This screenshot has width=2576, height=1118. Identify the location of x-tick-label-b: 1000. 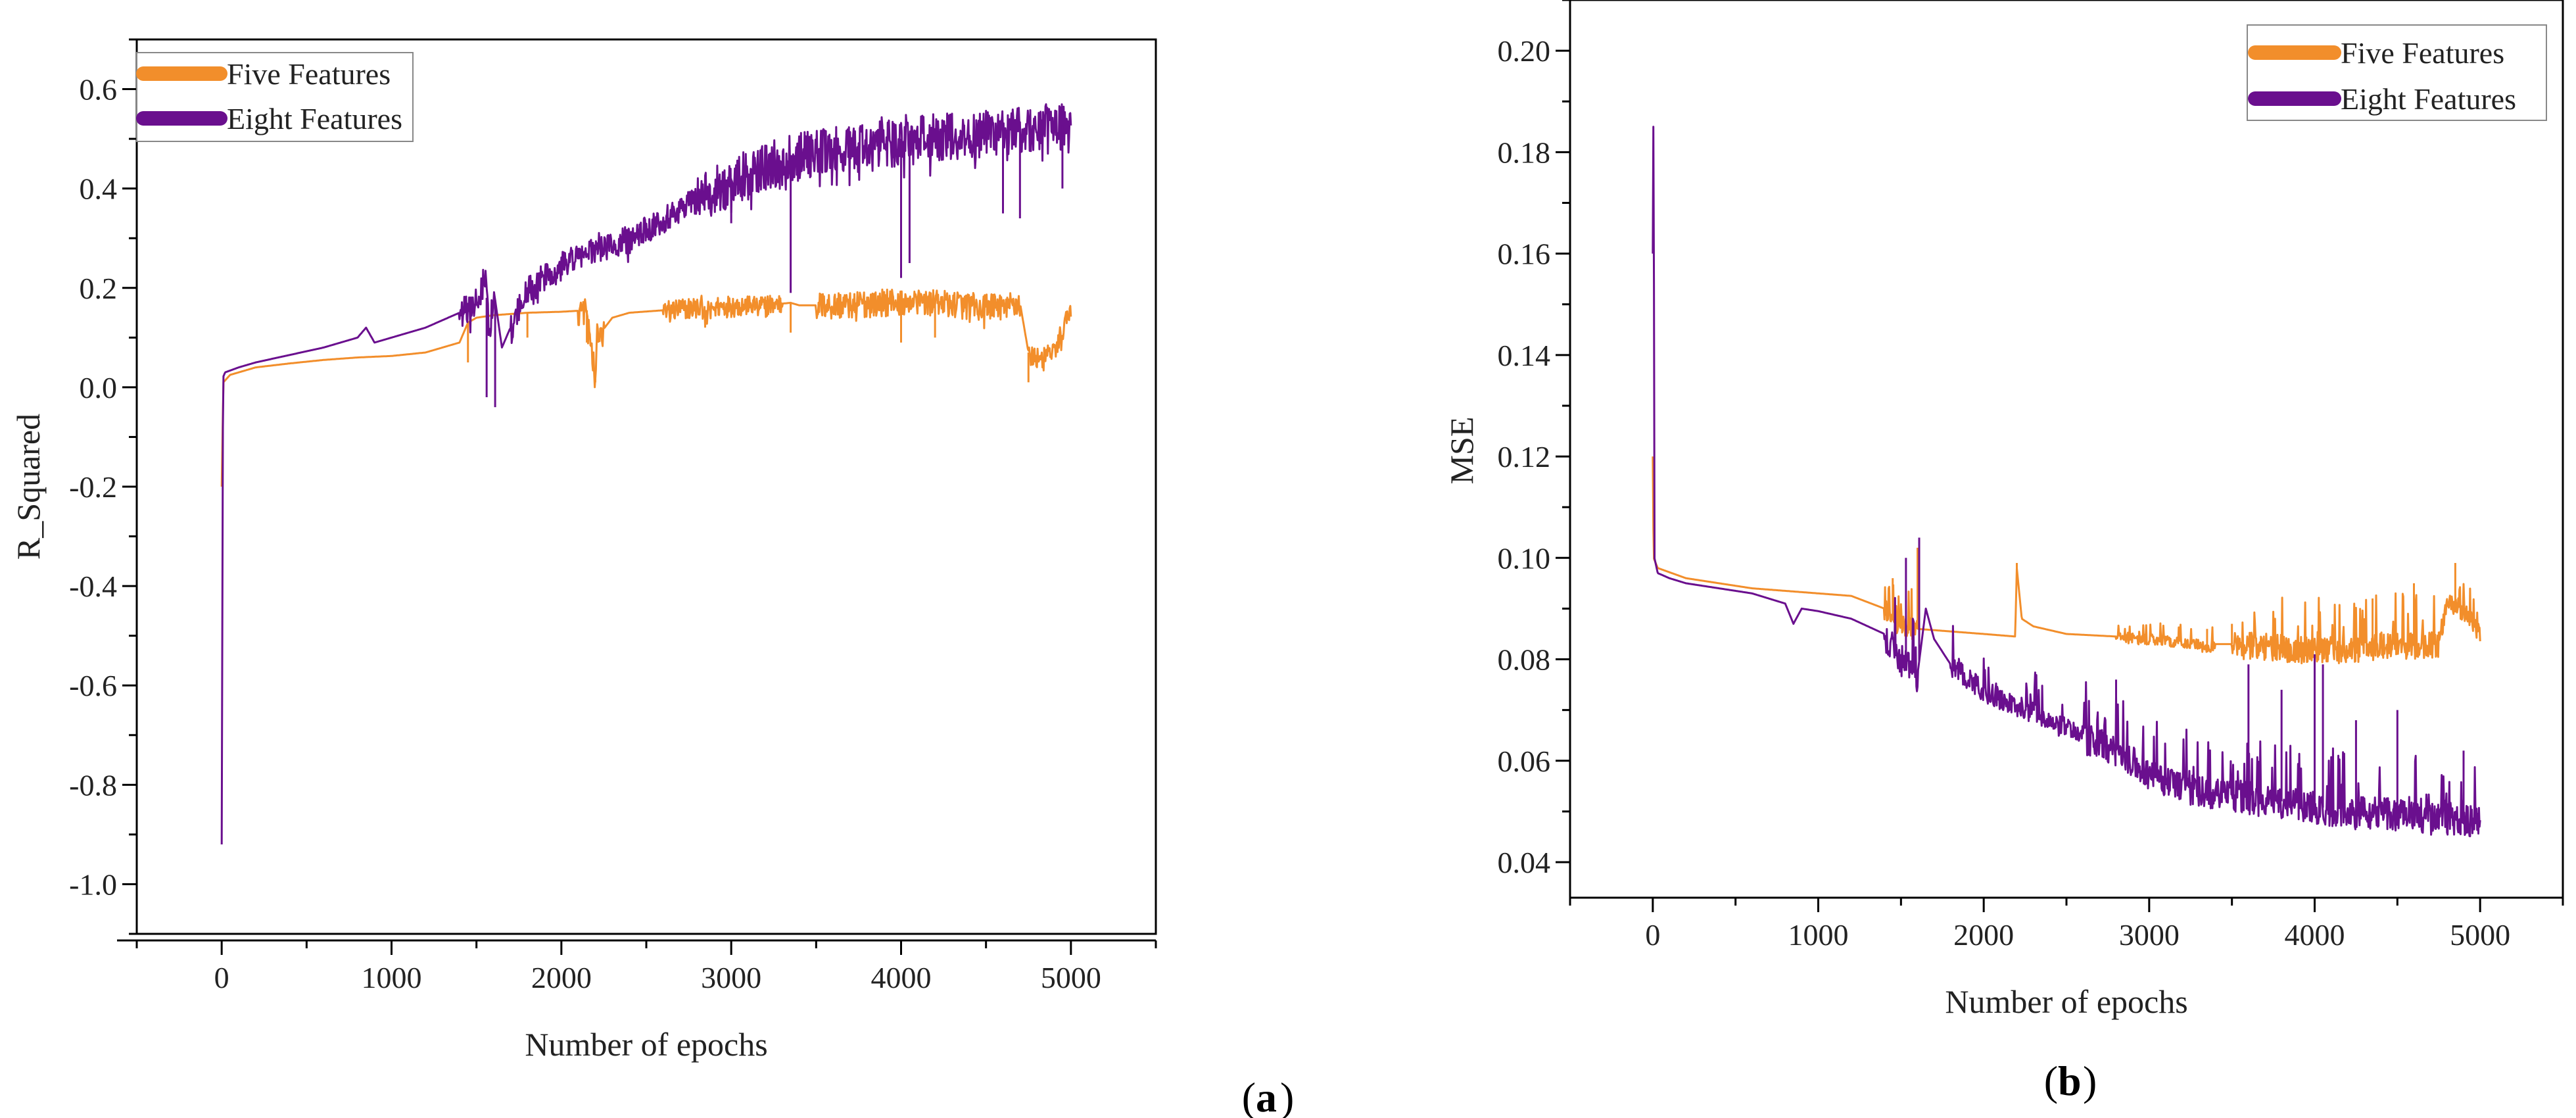
(1818, 935).